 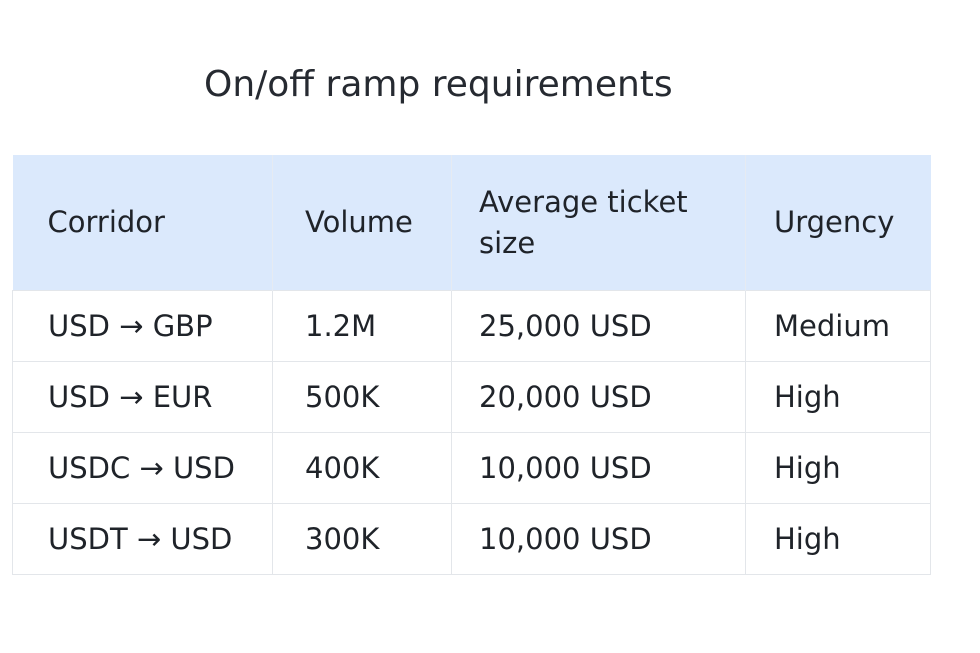 I want to click on corridor-cell: USDT → USD, so click(x=142, y=539).